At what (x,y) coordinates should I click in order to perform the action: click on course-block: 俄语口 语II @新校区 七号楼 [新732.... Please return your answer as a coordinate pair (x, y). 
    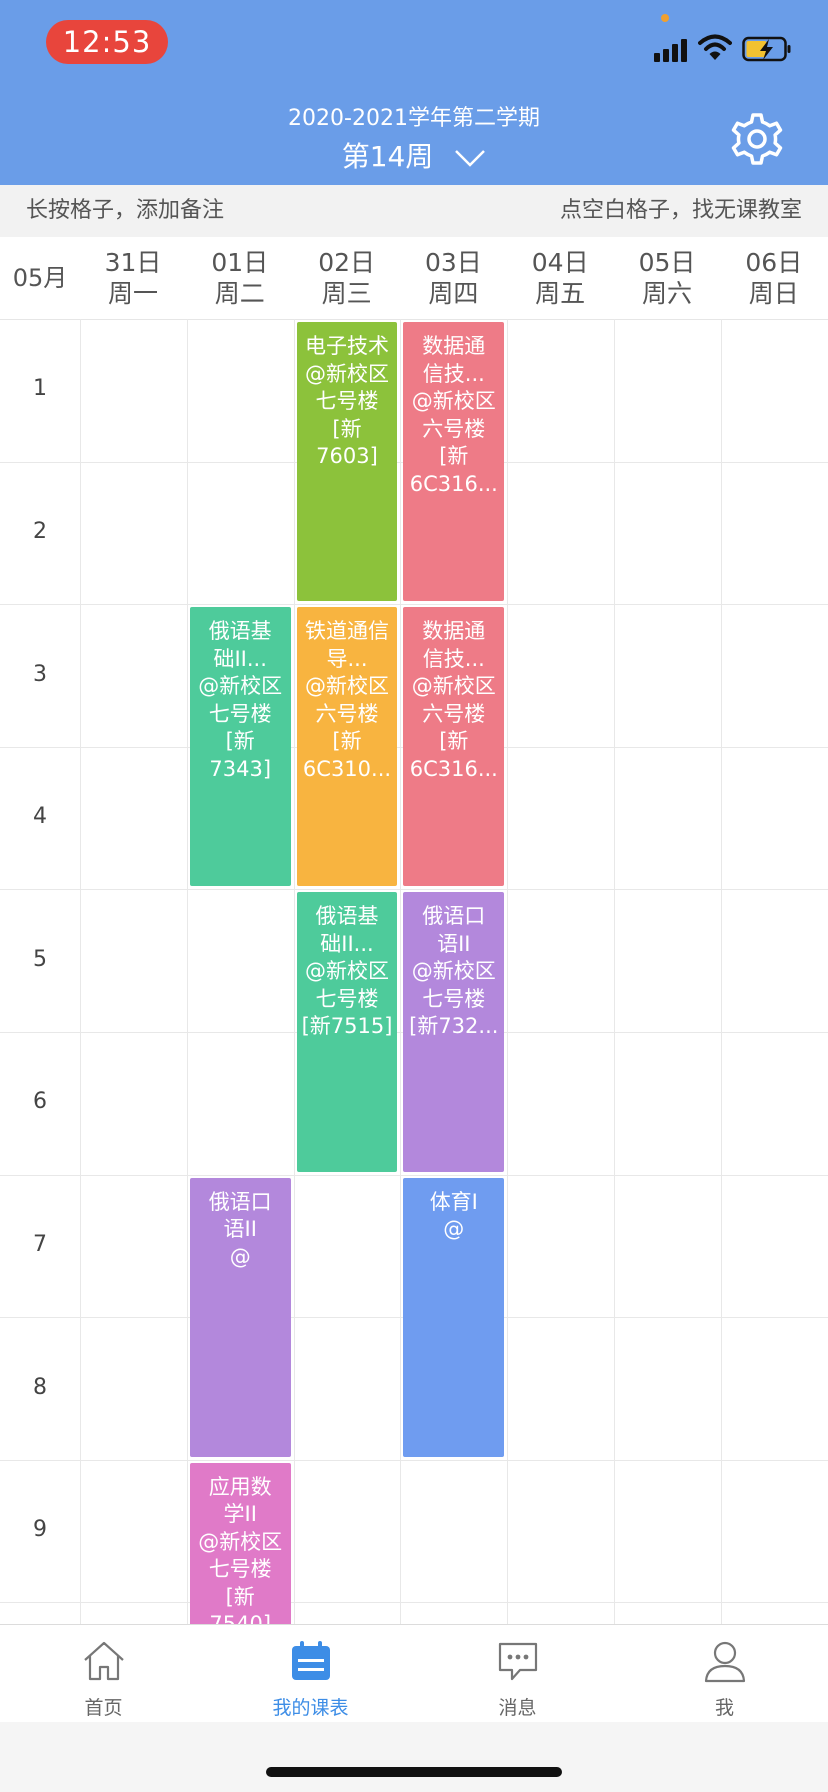
    Looking at the image, I should click on (454, 1032).